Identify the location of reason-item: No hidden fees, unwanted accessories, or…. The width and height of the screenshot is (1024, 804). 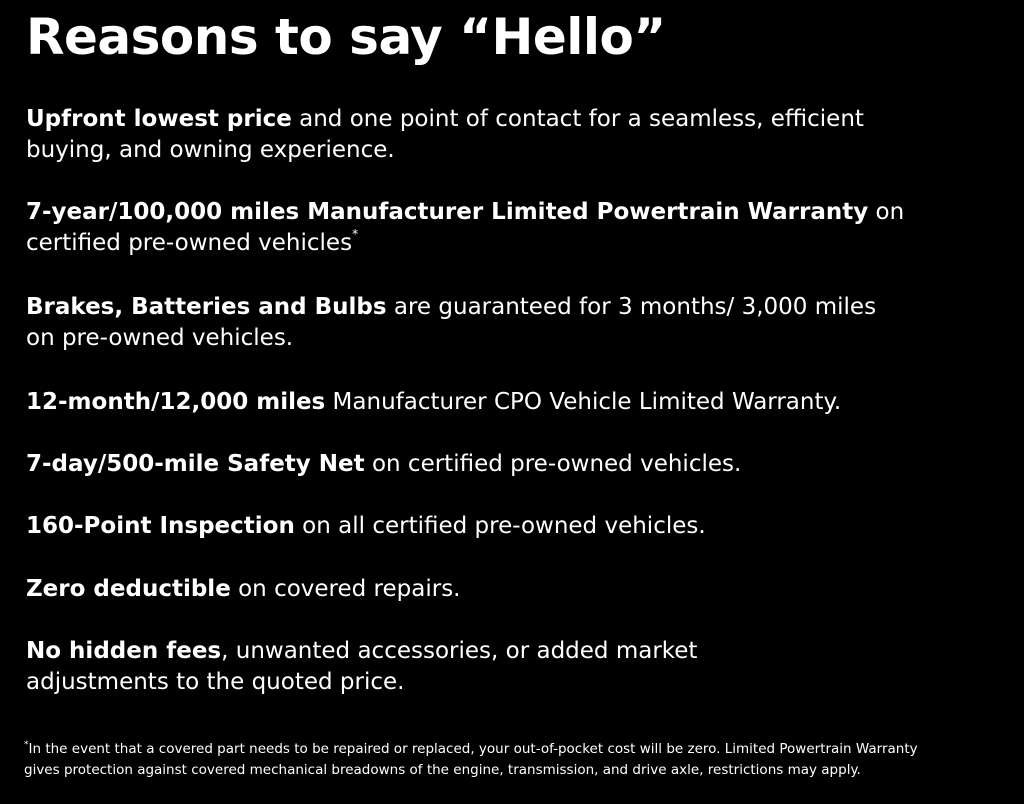
(361, 667).